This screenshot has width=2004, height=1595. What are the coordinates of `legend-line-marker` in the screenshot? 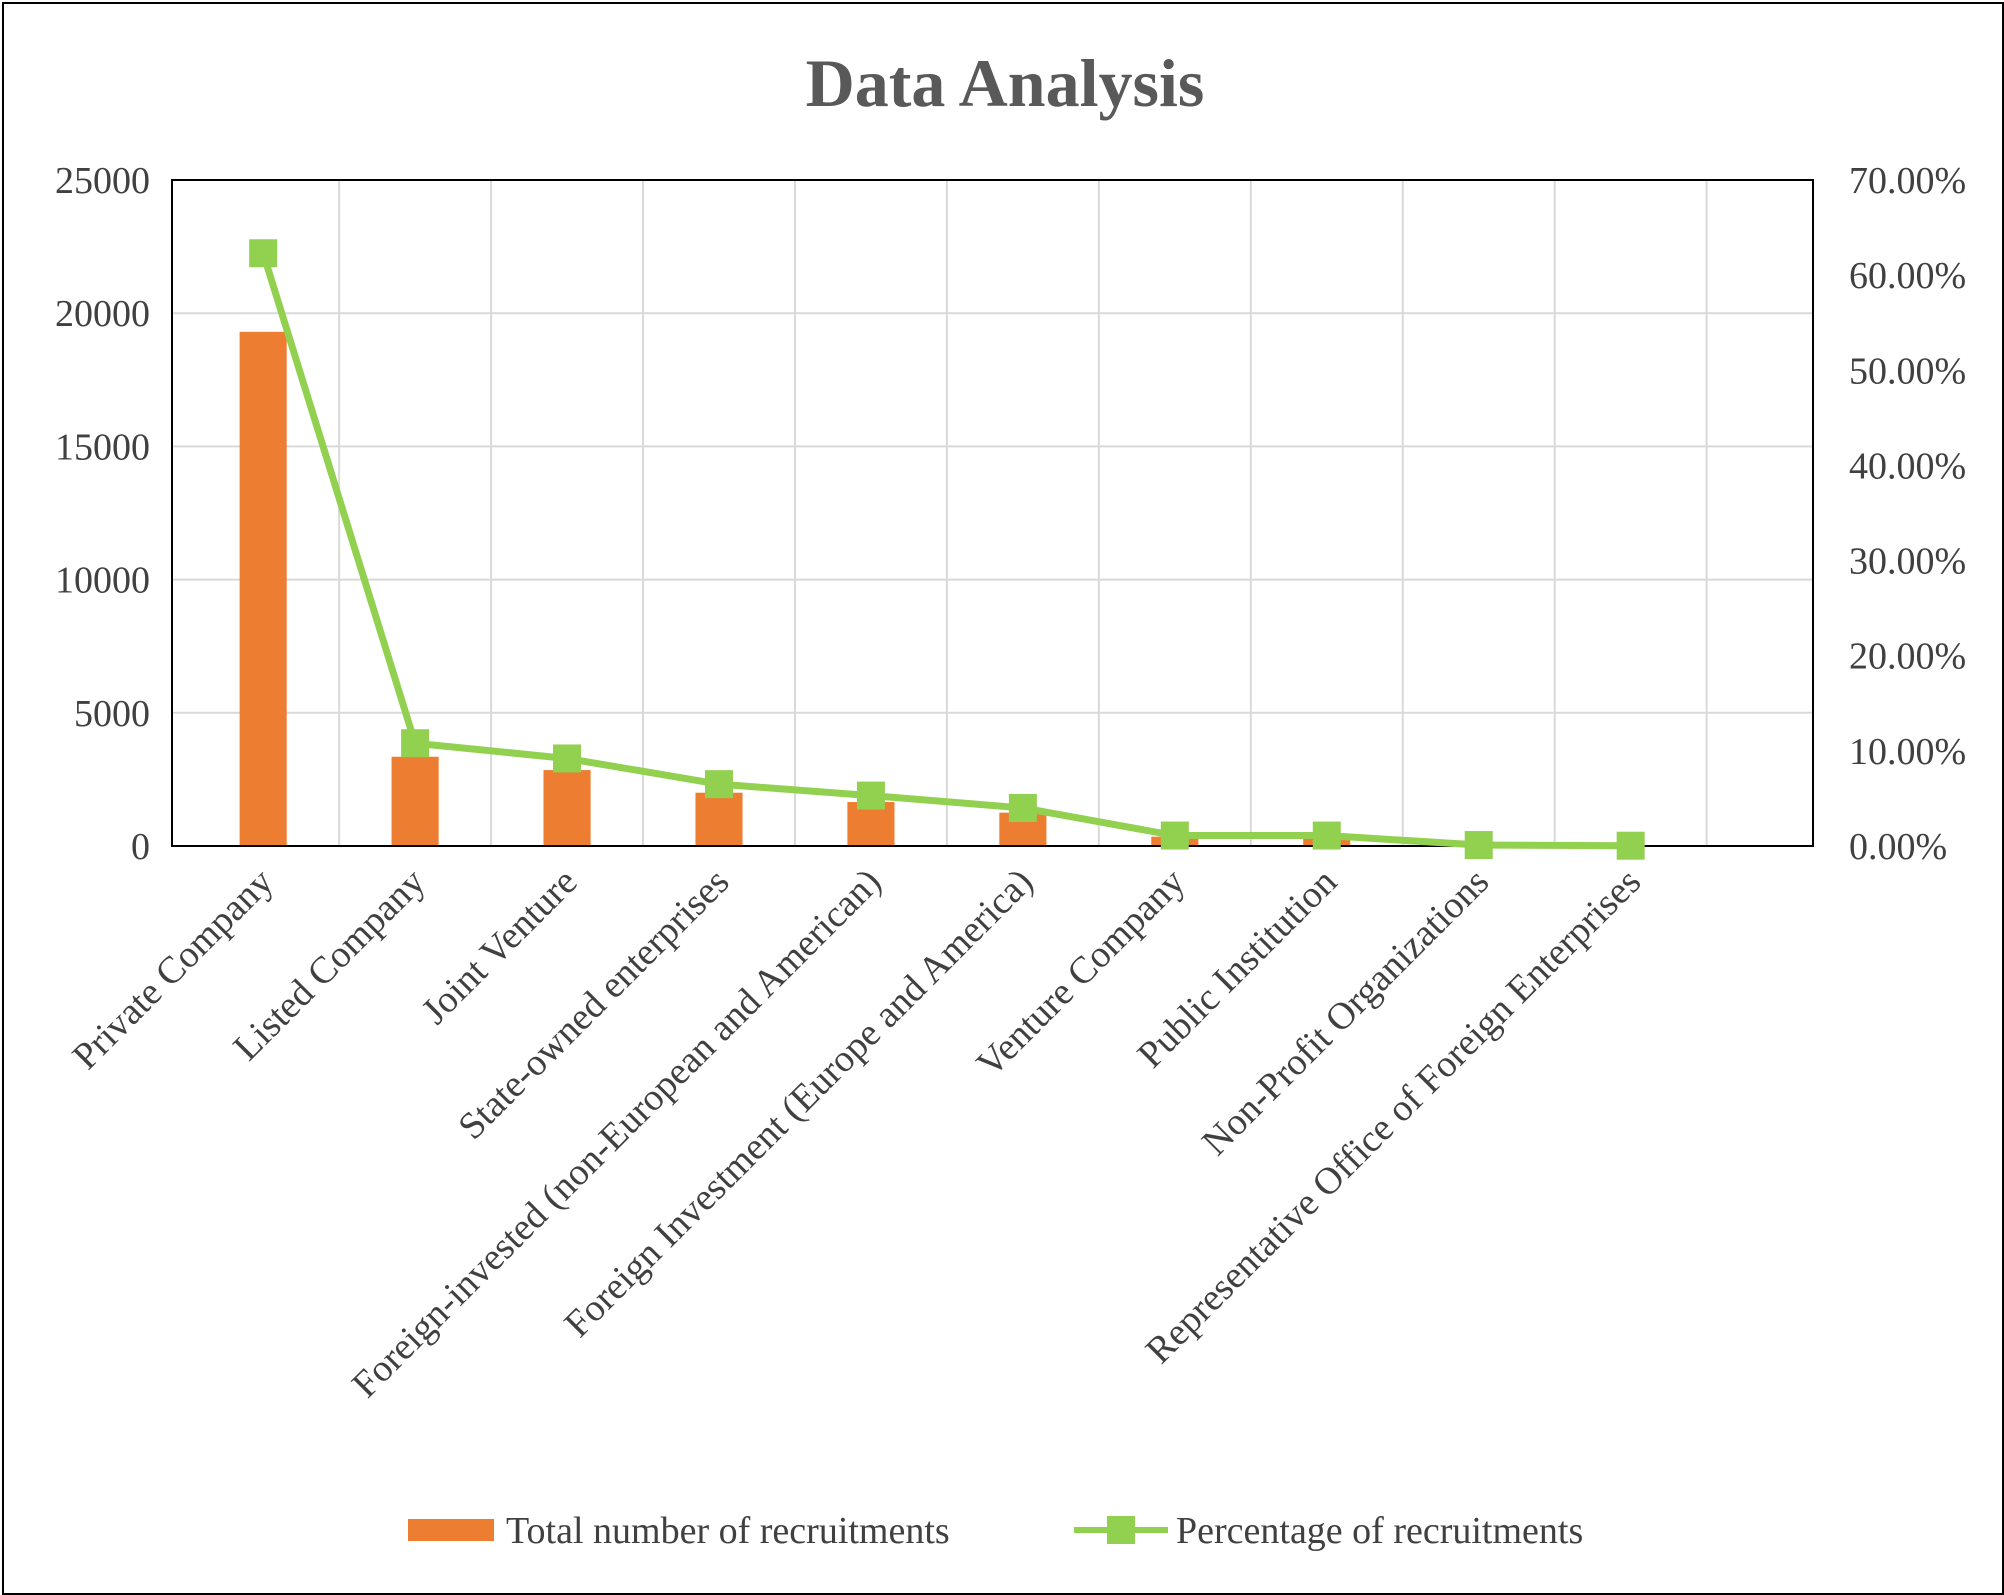 It's located at (1121, 1530).